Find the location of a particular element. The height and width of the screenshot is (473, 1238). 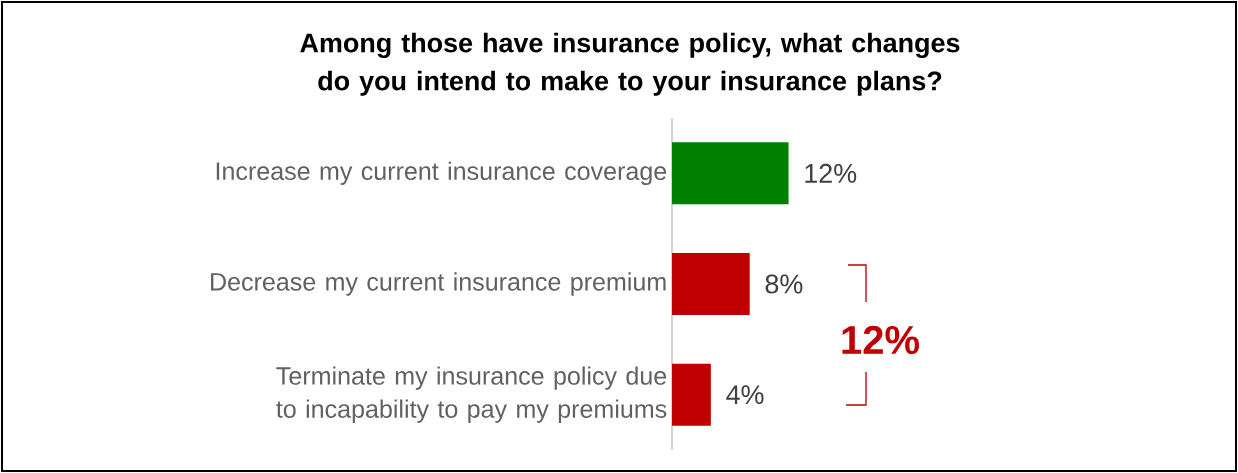

data-label: 12% is located at coordinates (831, 173).